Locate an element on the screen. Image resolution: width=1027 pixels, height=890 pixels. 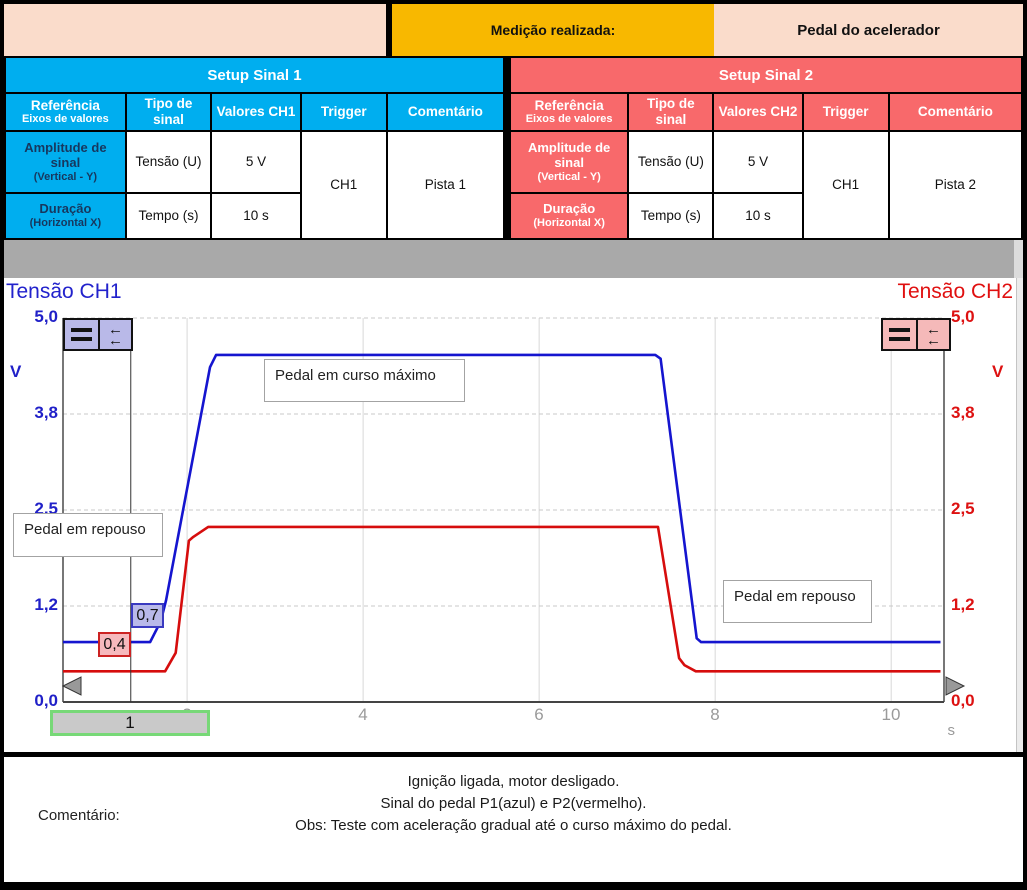
setup1-row2-valor: 10 s is located at coordinates (256, 216).